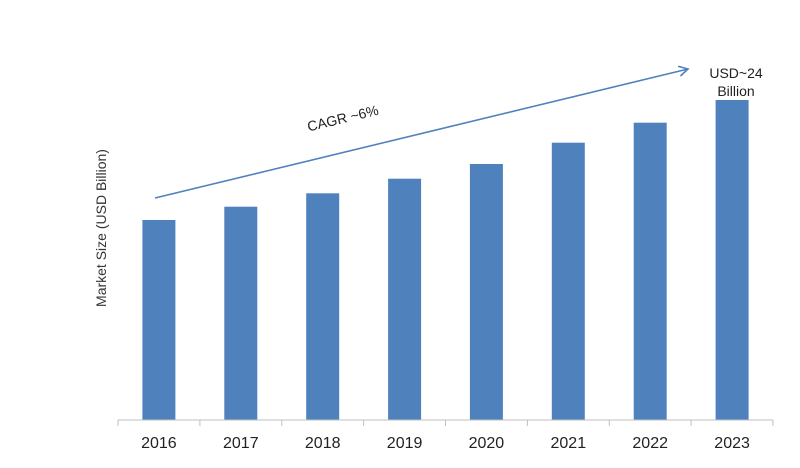  I want to click on x-tick-label-2018: 2018, so click(323, 443).